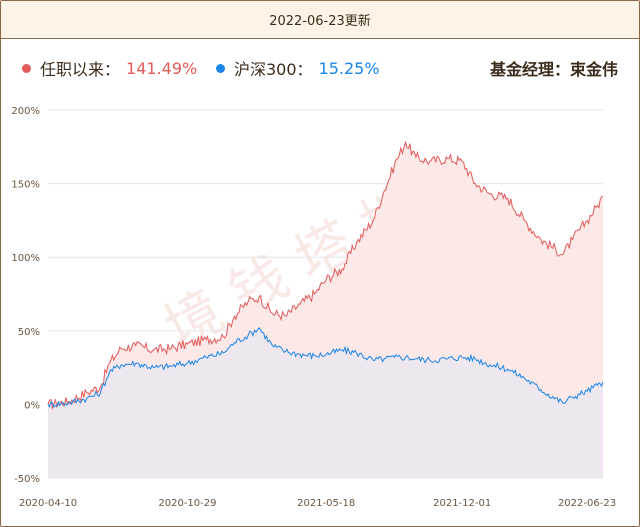 The width and height of the screenshot is (640, 527). I want to click on legend: 任职以来： 141.49% 沪深300： 15.25% 基金经理：束金伟, so click(320, 71).